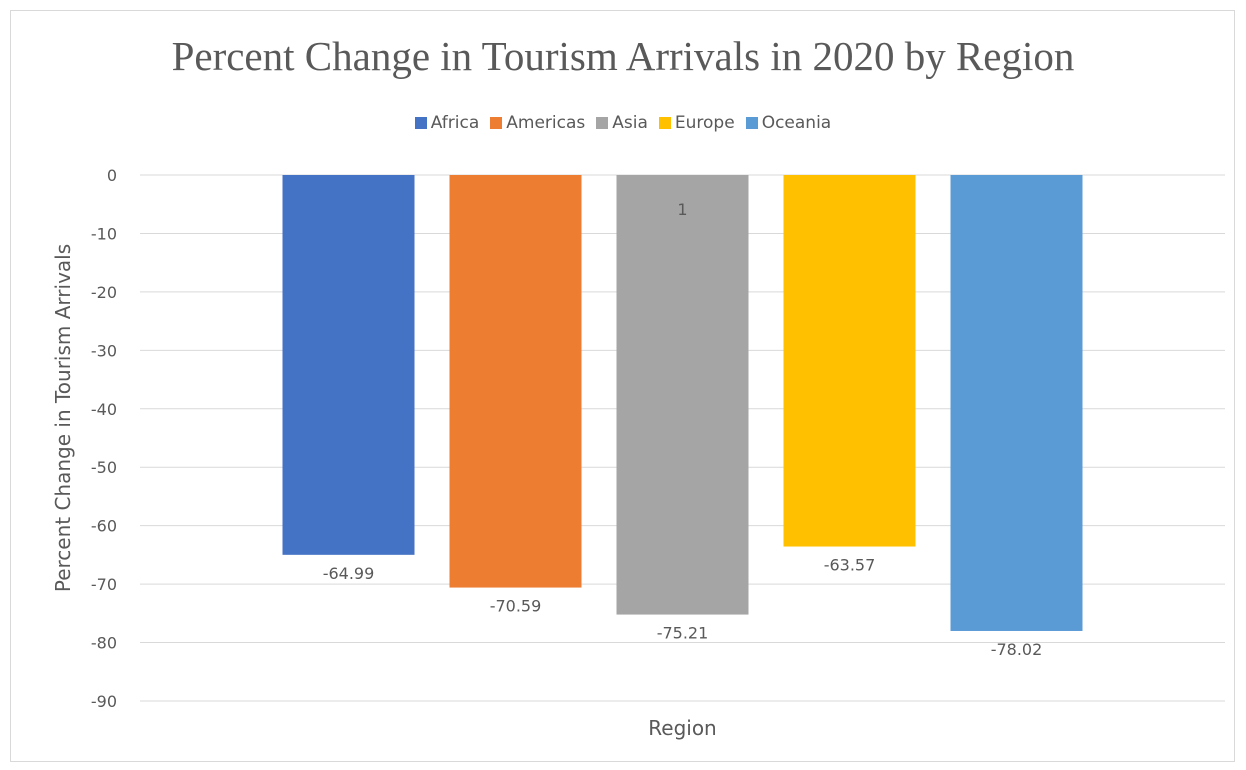  What do you see at coordinates (796, 123) in the screenshot?
I see `legend-label-oceania: Oceania` at bounding box center [796, 123].